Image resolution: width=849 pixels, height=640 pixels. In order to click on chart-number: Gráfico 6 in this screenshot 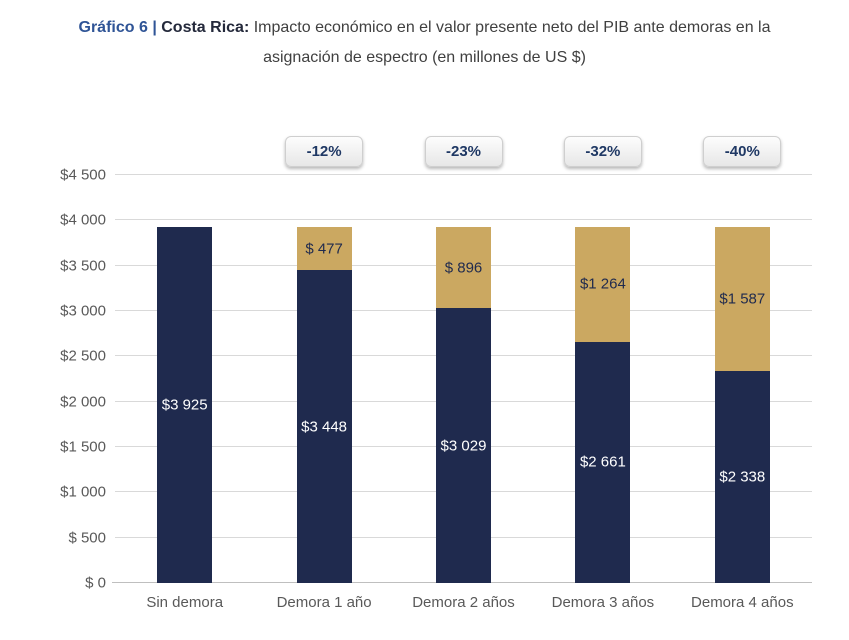, I will do `click(113, 27)`.